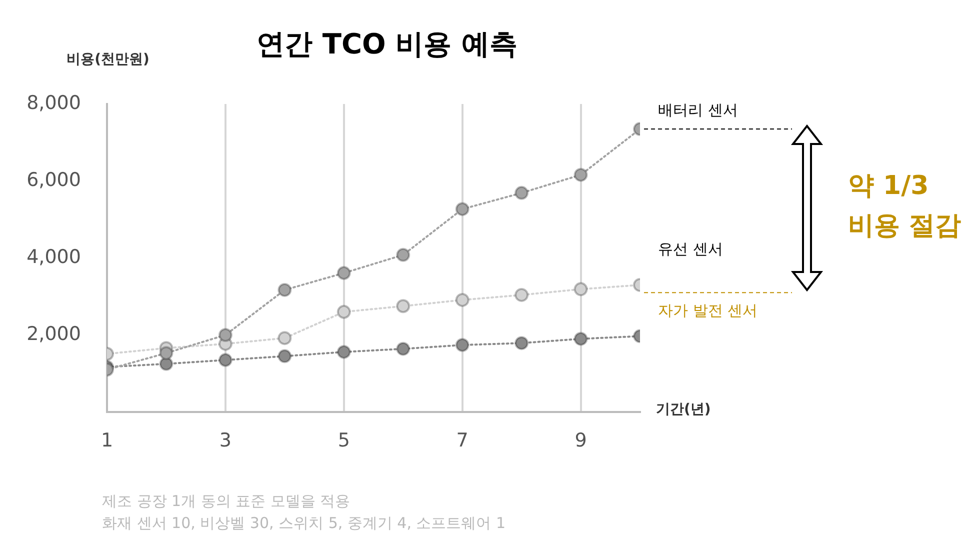 The height and width of the screenshot is (550, 976). Describe the element at coordinates (53, 333) in the screenshot. I see `y-tick-label: 2,000` at that location.